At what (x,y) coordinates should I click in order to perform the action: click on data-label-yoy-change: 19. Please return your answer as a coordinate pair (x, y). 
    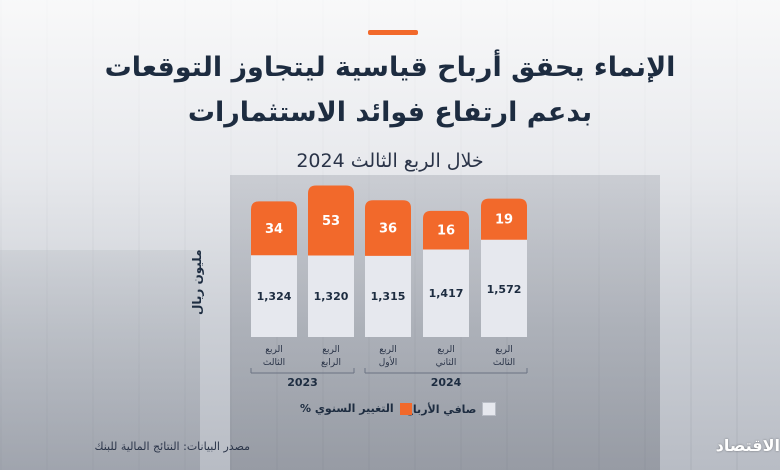
    Looking at the image, I should click on (504, 220).